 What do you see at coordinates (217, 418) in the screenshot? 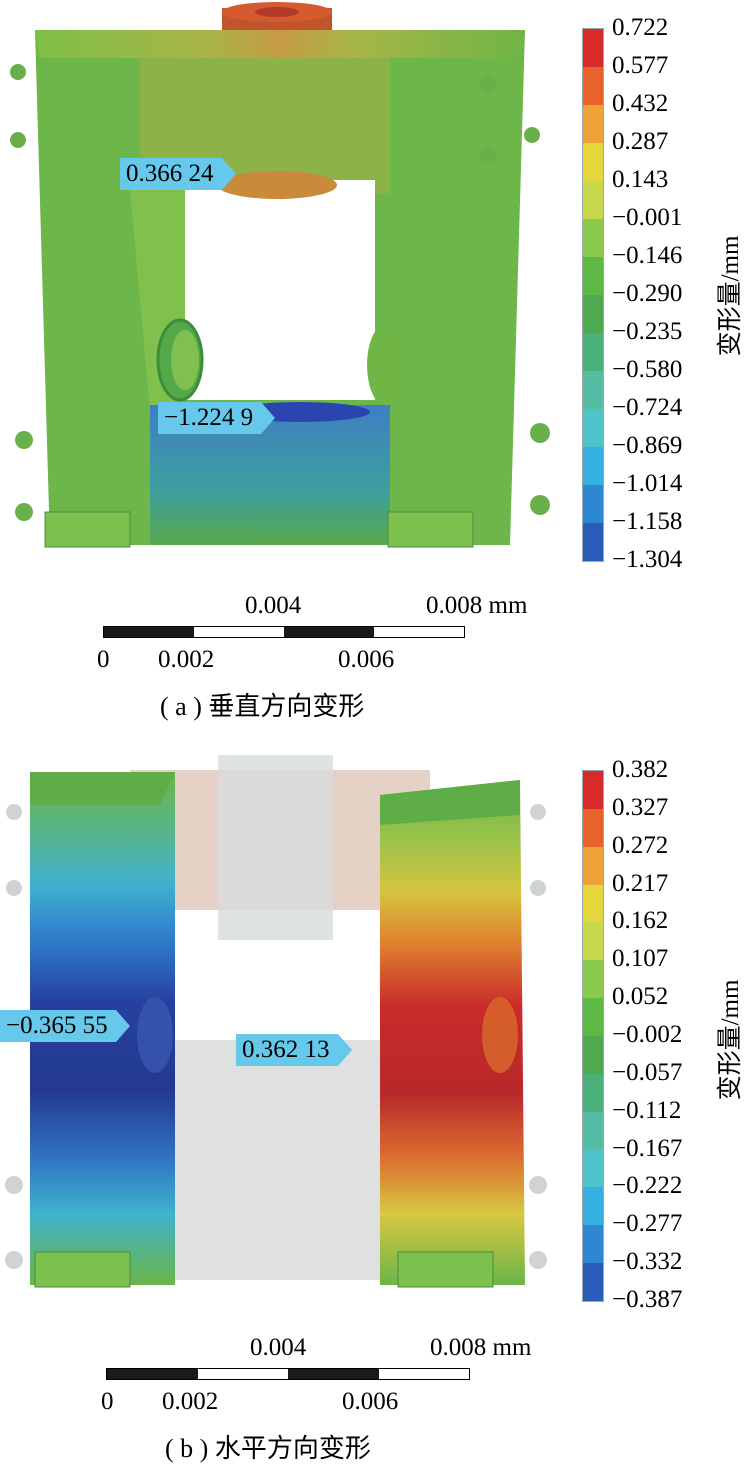
I see `min-value-callout: −1.224 9` at bounding box center [217, 418].